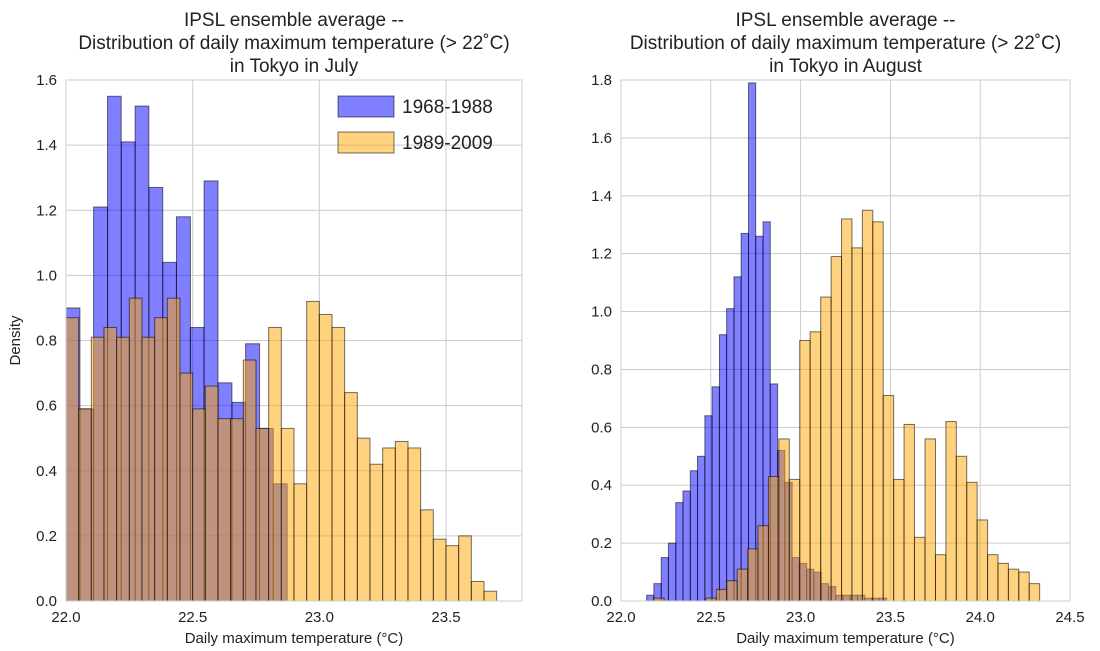 Image resolution: width=1100 pixels, height=651 pixels. I want to click on x-tick-label: 24.0, so click(980, 617).